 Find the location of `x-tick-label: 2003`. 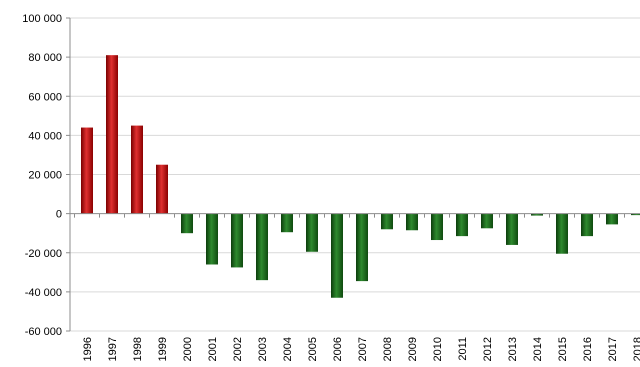

x-tick-label: 2003 is located at coordinates (263, 349).